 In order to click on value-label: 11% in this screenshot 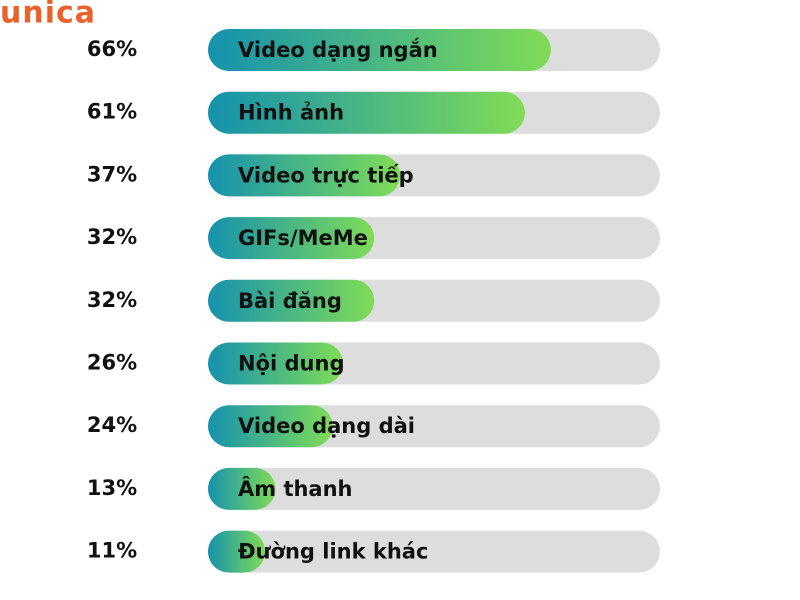, I will do `click(112, 551)`.